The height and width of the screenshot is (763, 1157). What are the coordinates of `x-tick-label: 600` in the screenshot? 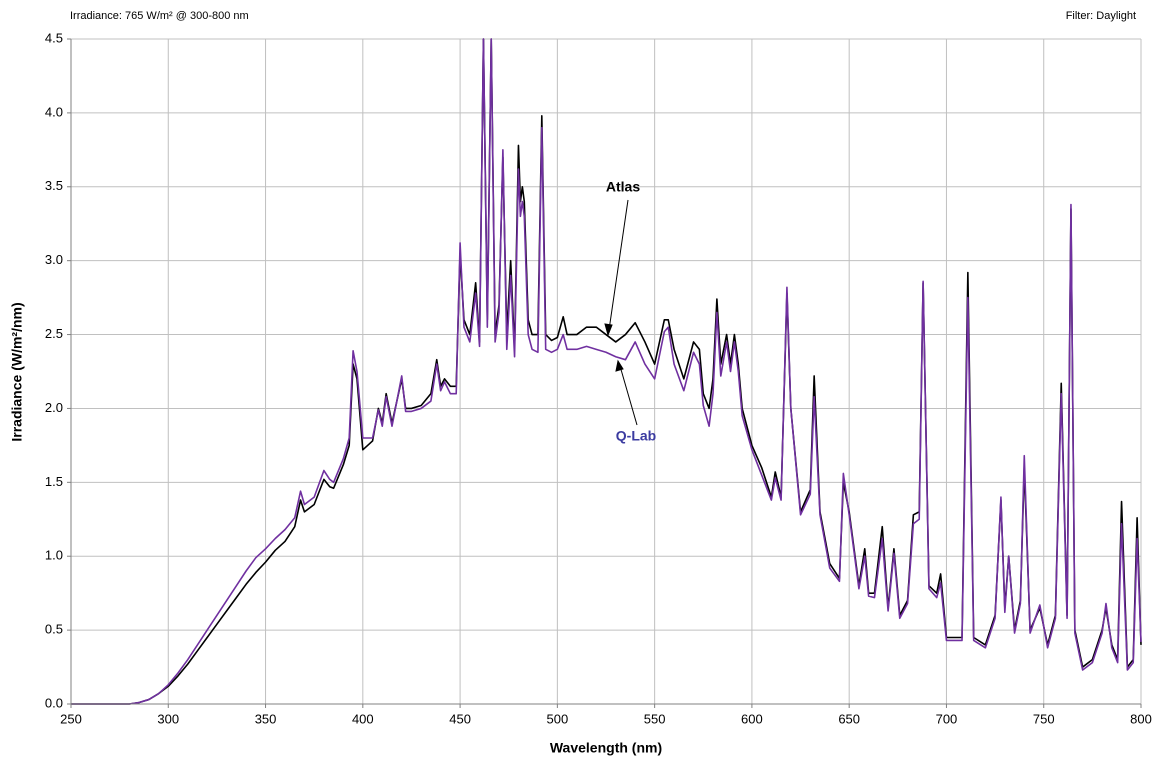 It's located at (752, 718).